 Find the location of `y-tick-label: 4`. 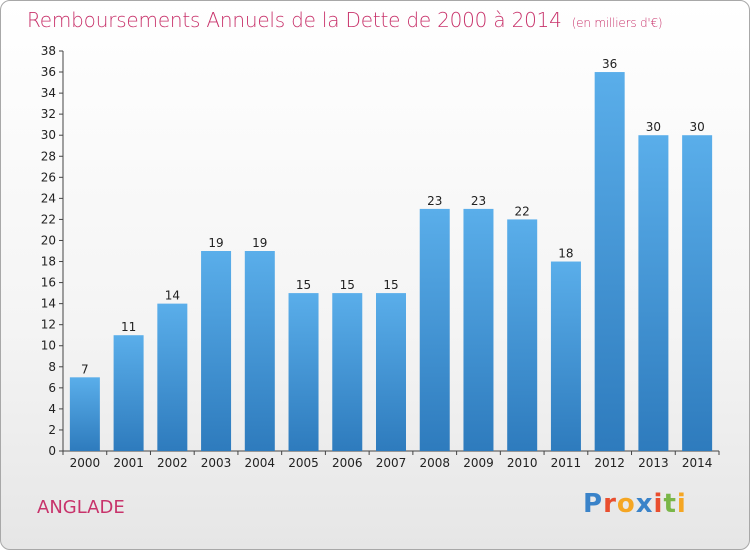

y-tick-label: 4 is located at coordinates (52, 409).